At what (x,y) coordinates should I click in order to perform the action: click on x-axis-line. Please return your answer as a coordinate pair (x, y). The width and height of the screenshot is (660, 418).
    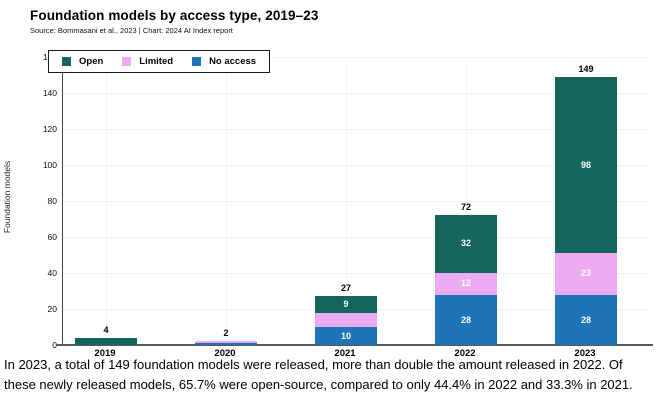
    Looking at the image, I should click on (354, 345).